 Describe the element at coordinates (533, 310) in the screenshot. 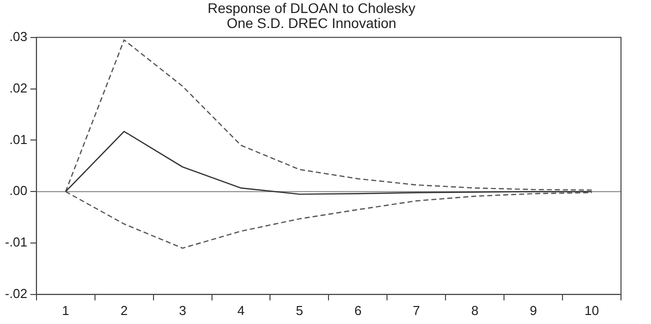

I see `x-tick-label: 9` at that location.